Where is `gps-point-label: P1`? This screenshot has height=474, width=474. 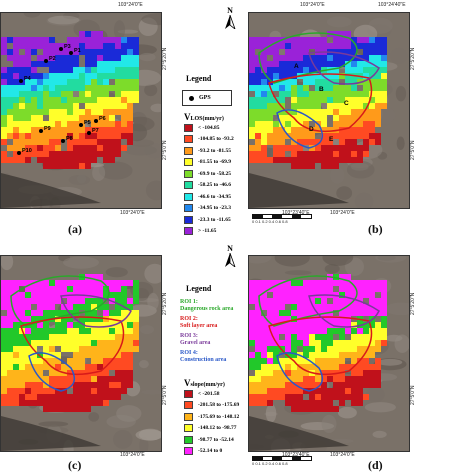
gps-point-label: P1 is located at coordinates (77, 51).